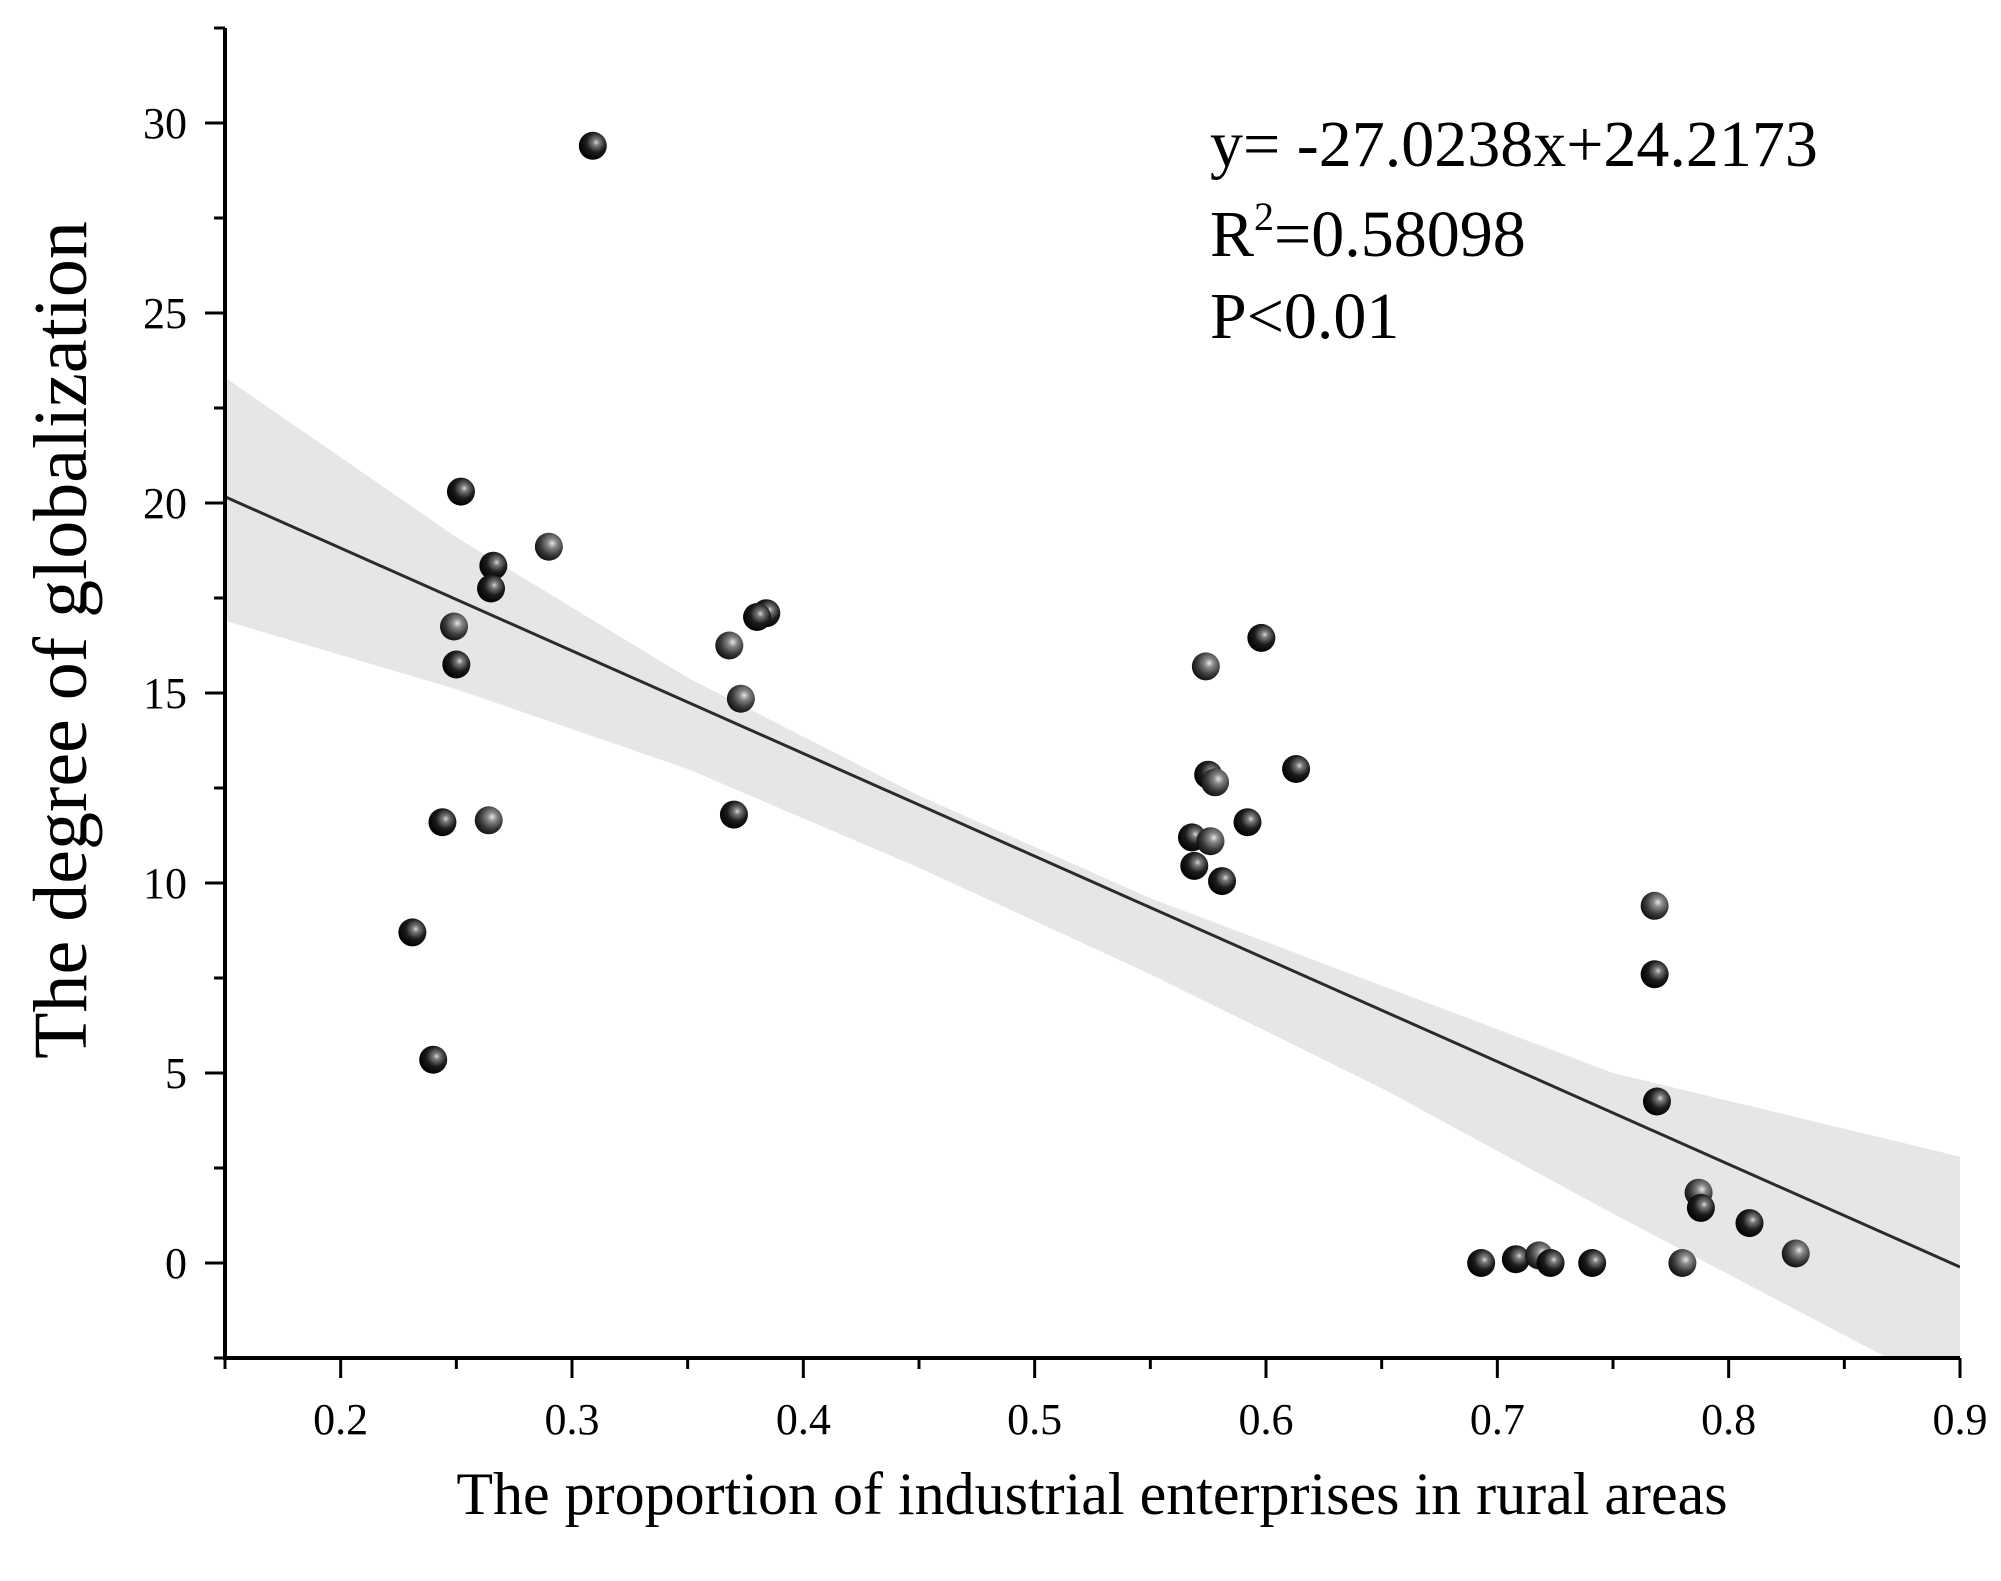 This screenshot has height=1581, width=2001. What do you see at coordinates (165, 123) in the screenshot?
I see `y-tick-label: 30` at bounding box center [165, 123].